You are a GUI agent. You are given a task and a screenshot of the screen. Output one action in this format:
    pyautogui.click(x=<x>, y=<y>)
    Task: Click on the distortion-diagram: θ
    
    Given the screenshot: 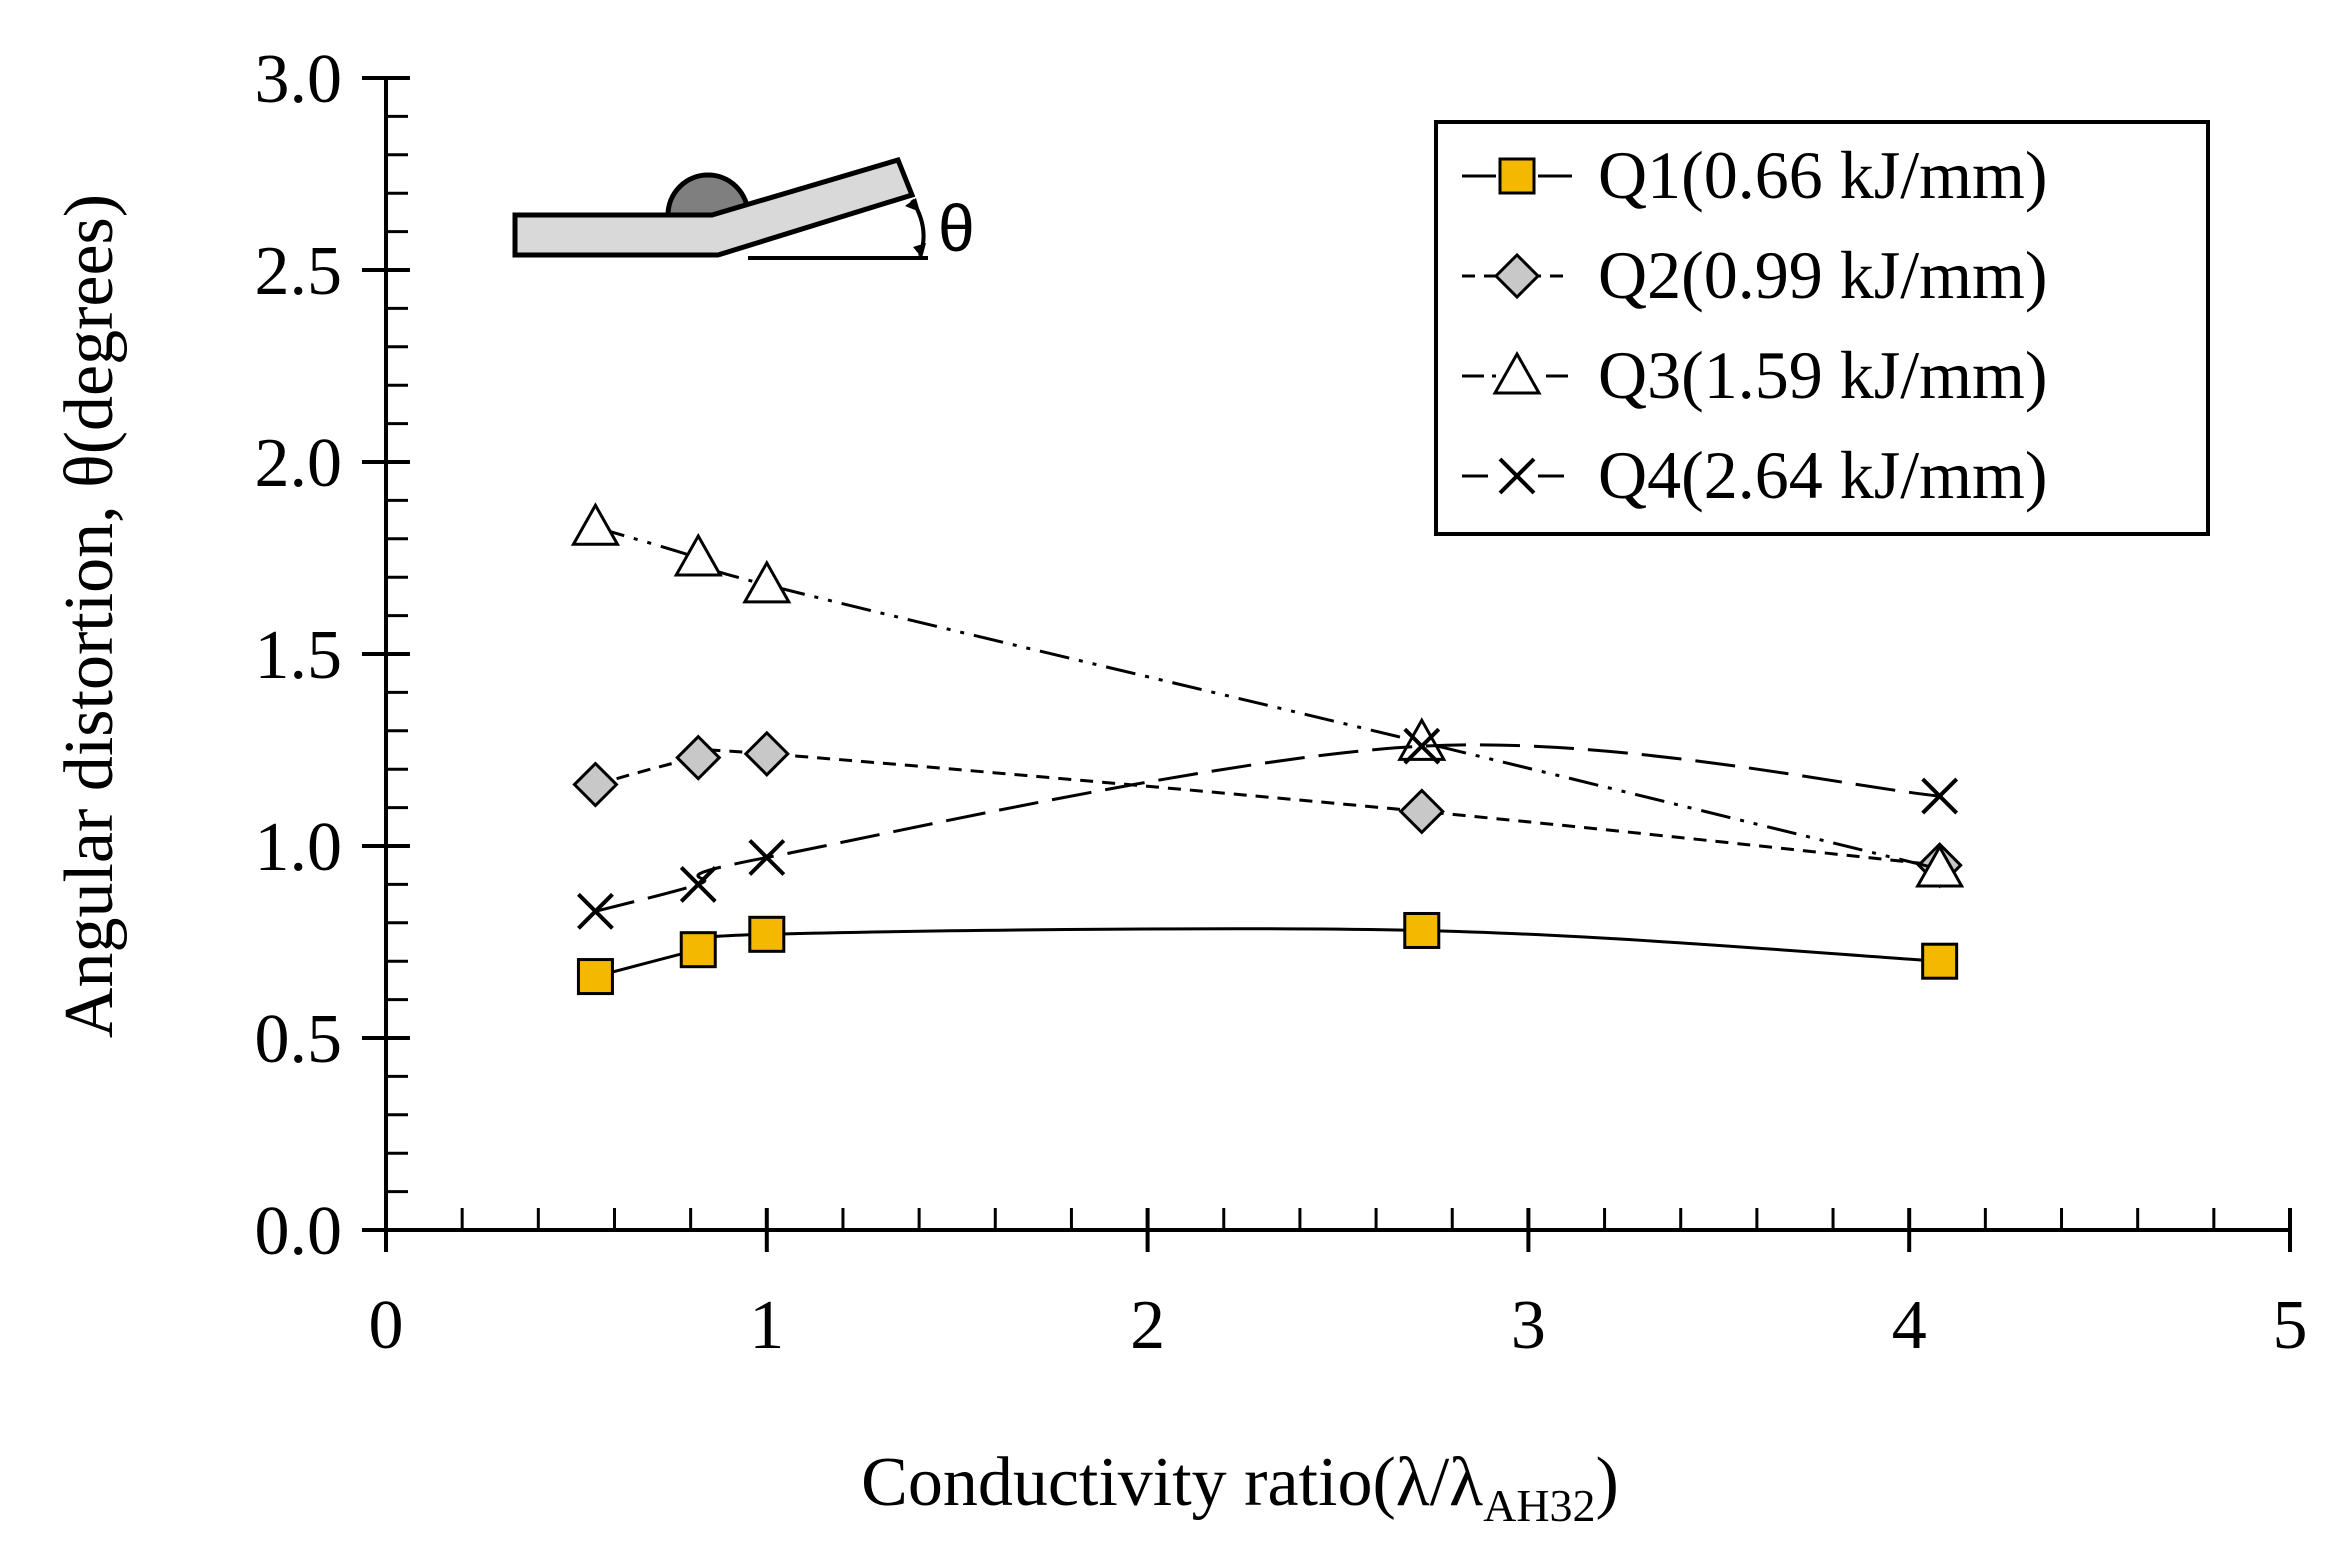 What is the action you would take?
    pyautogui.click(x=743, y=210)
    